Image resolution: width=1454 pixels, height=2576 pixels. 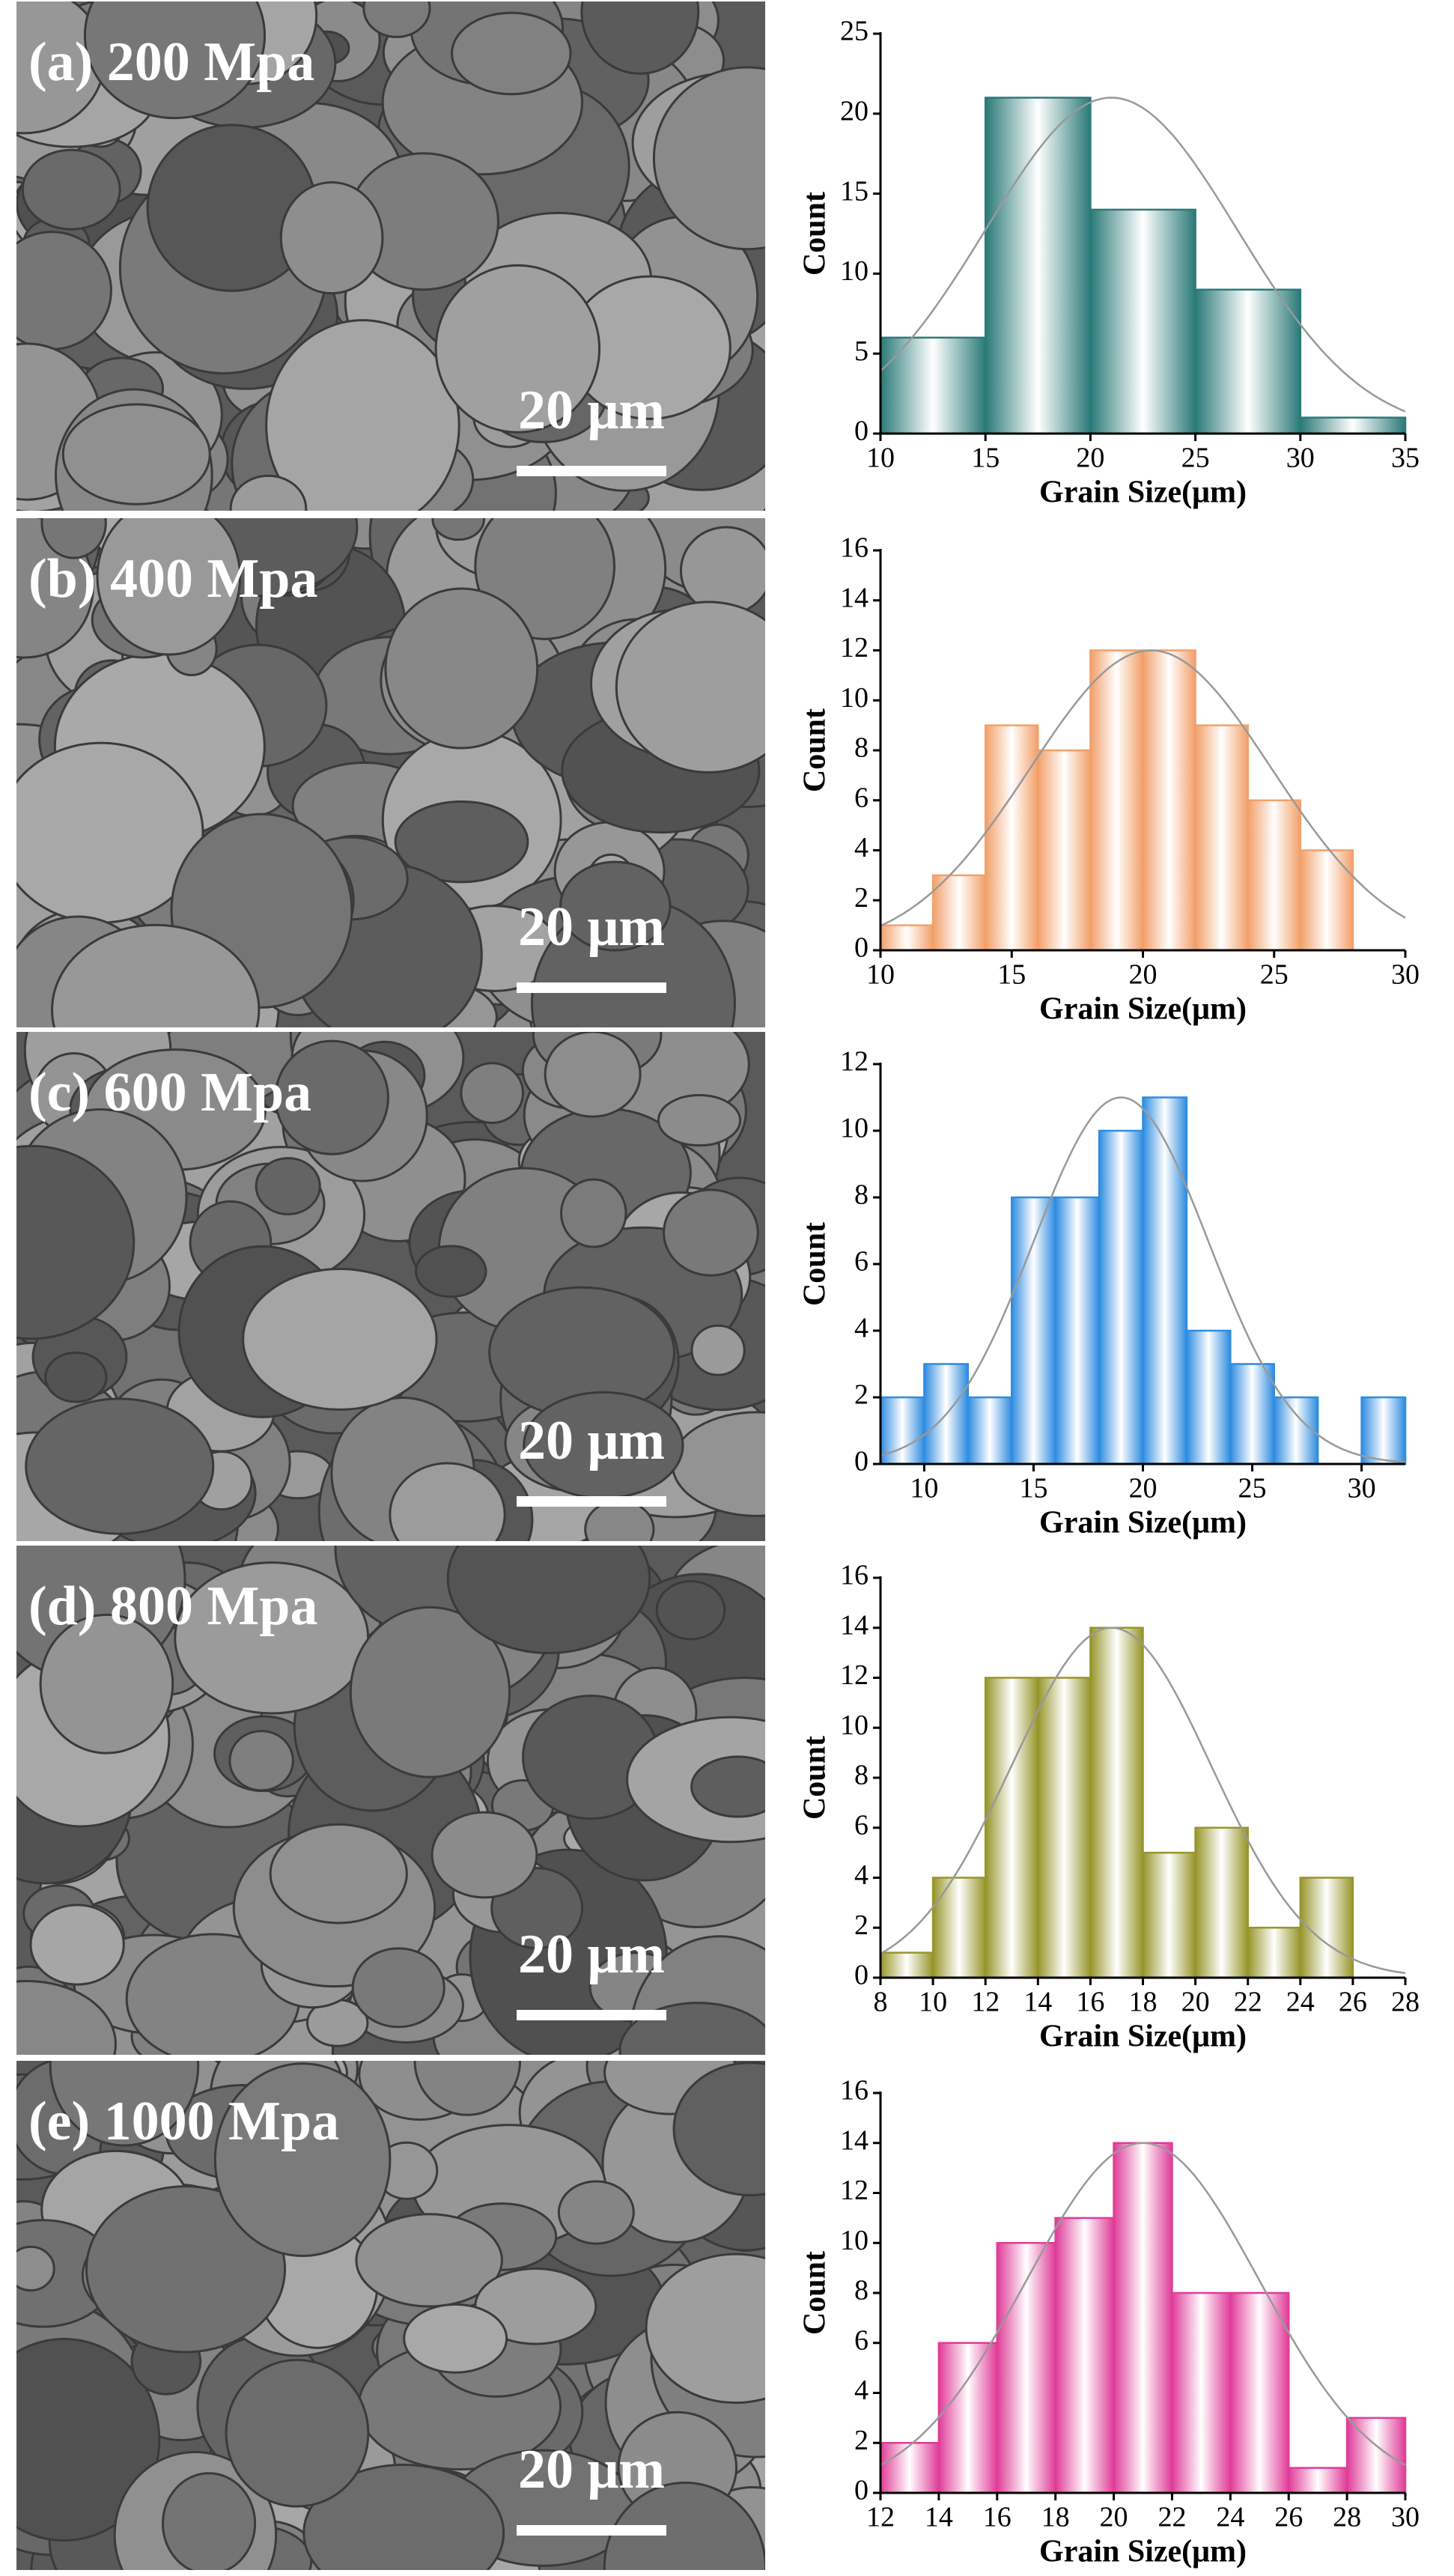 I want to click on x-tick-label: 25, so click(x=1274, y=975).